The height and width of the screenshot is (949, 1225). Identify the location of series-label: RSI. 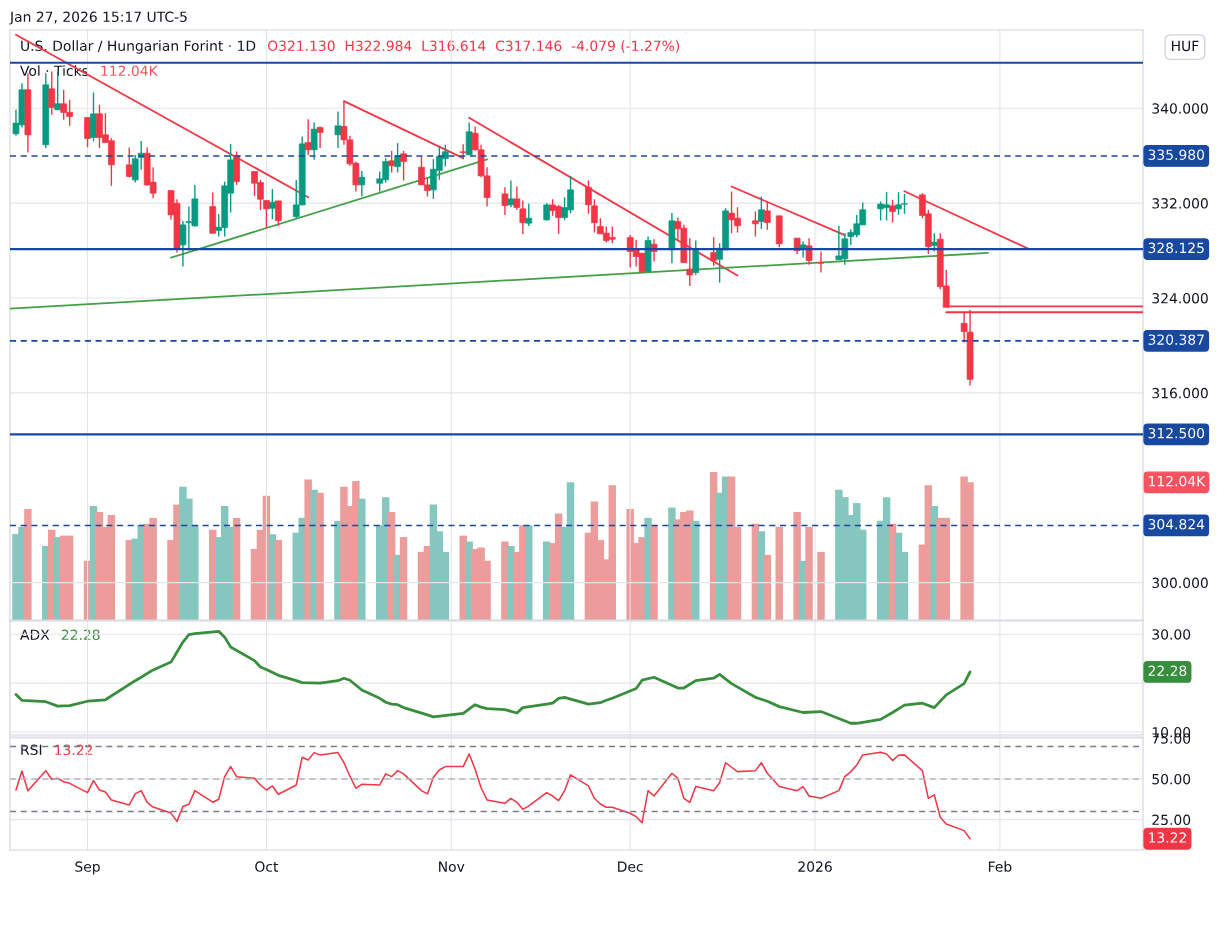
(31, 750).